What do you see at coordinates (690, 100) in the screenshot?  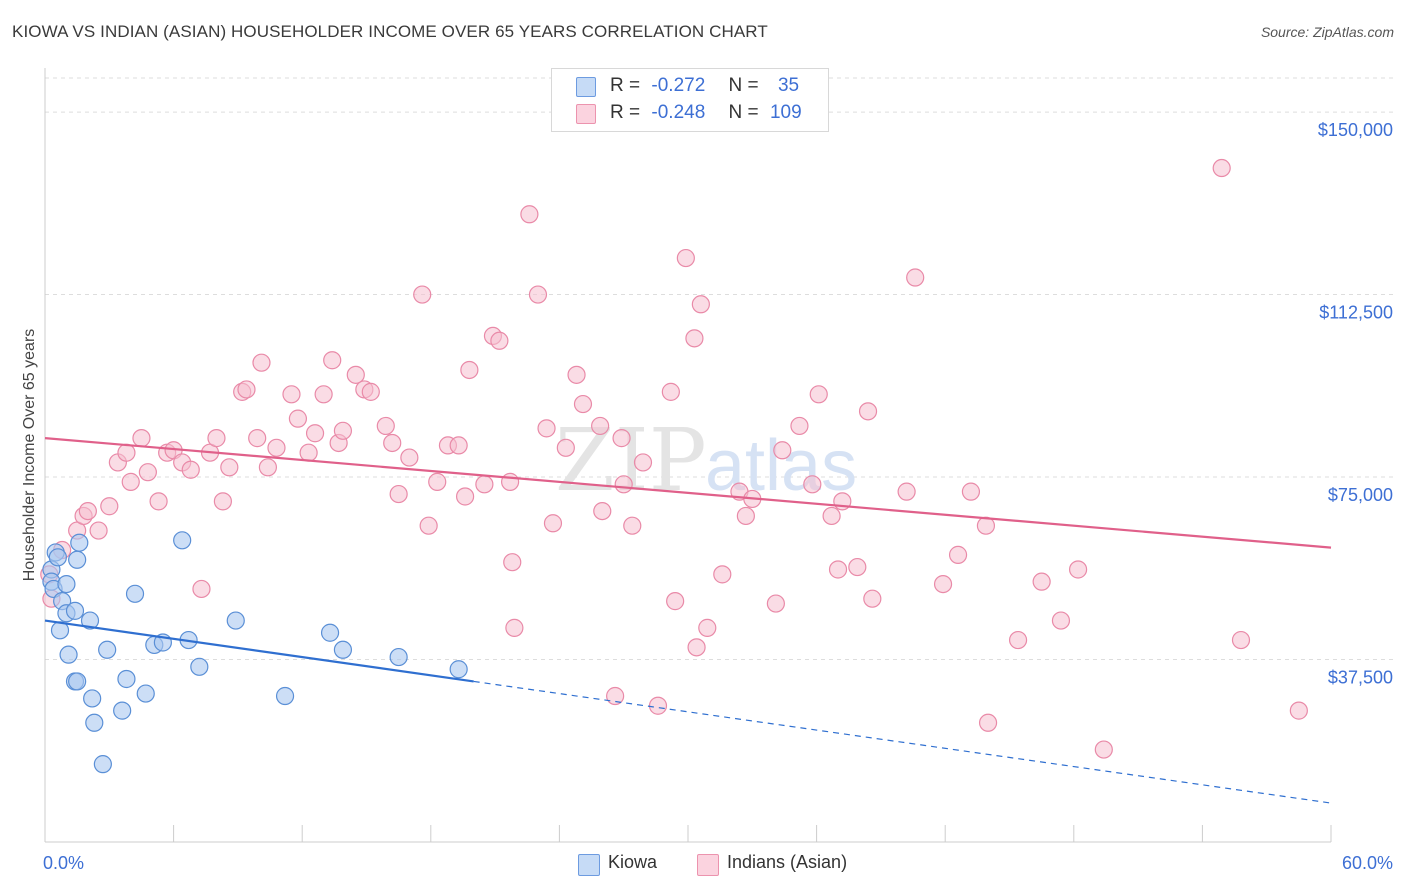 I see `stats-legend: R = -0.272 N = 35 R = -0.248 N = 109` at bounding box center [690, 100].